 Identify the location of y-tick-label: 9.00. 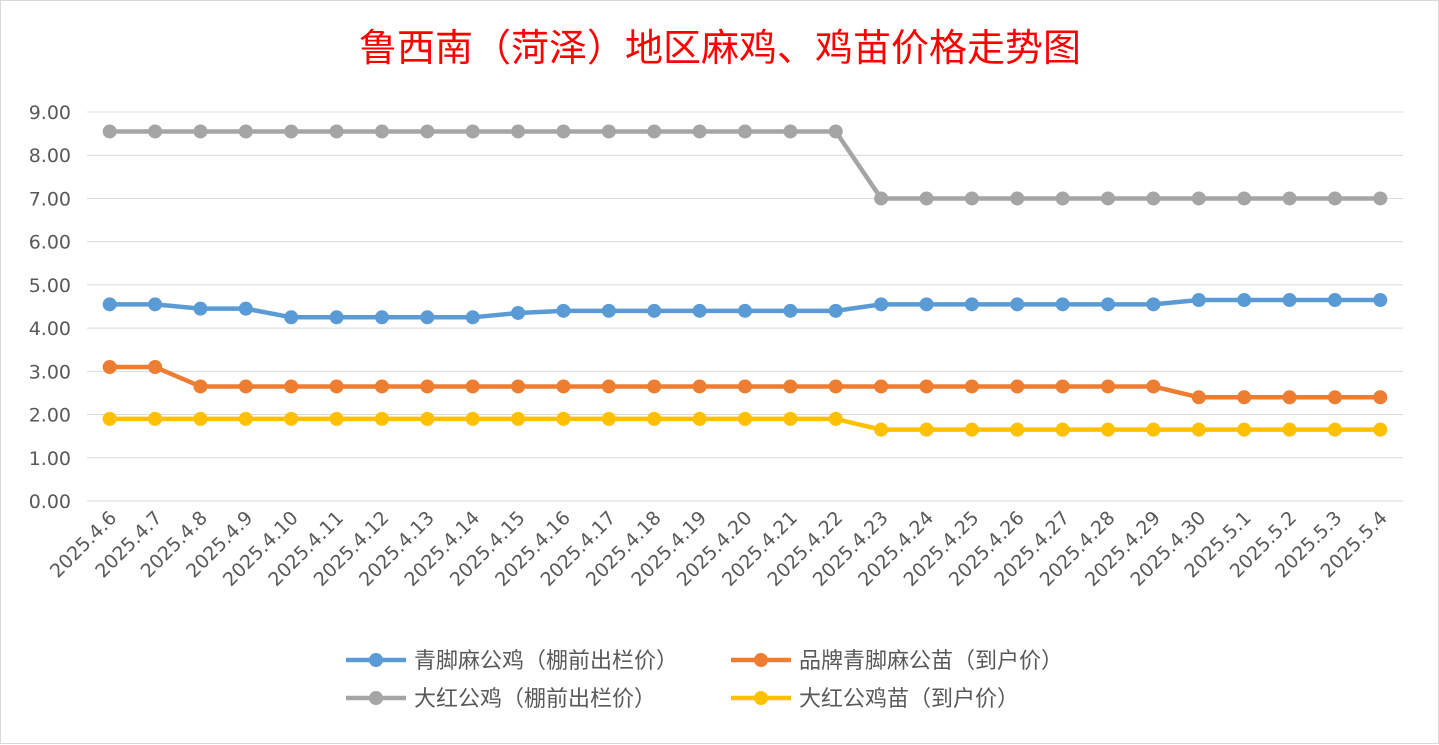
(50, 113).